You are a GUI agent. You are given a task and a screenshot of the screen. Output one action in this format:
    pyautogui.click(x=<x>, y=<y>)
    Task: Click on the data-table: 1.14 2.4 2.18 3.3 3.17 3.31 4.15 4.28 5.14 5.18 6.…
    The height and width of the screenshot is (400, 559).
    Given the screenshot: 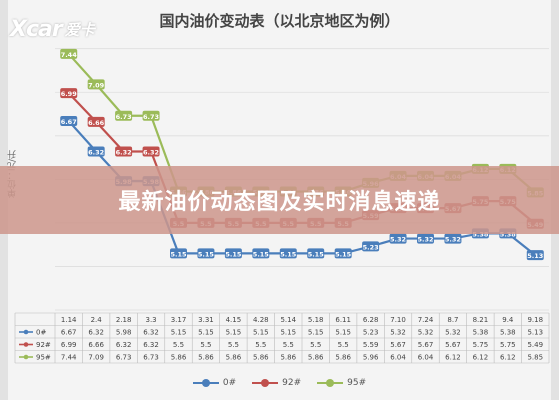 What is the action you would take?
    pyautogui.click(x=282, y=338)
    